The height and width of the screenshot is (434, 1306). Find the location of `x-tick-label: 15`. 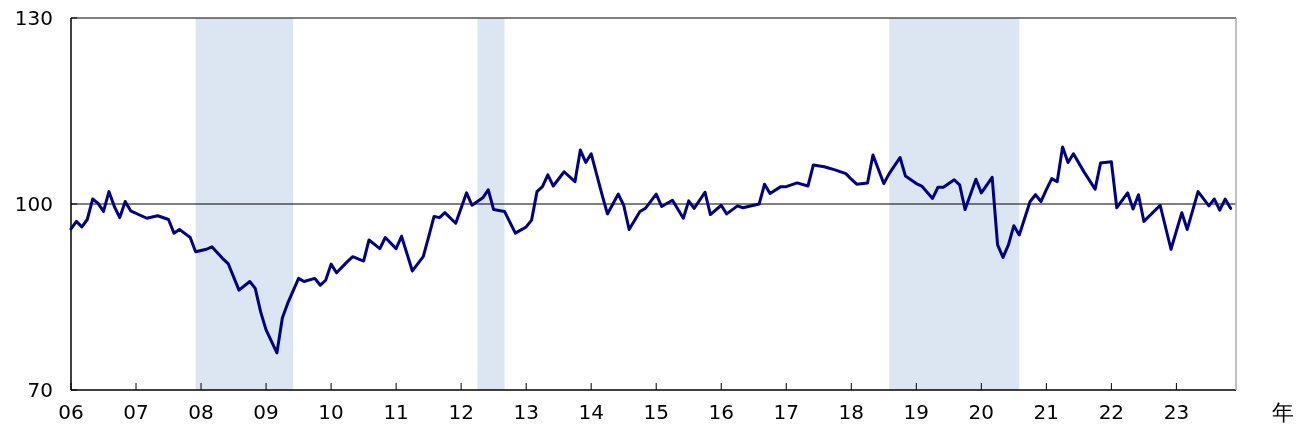

x-tick-label: 15 is located at coordinates (656, 412).